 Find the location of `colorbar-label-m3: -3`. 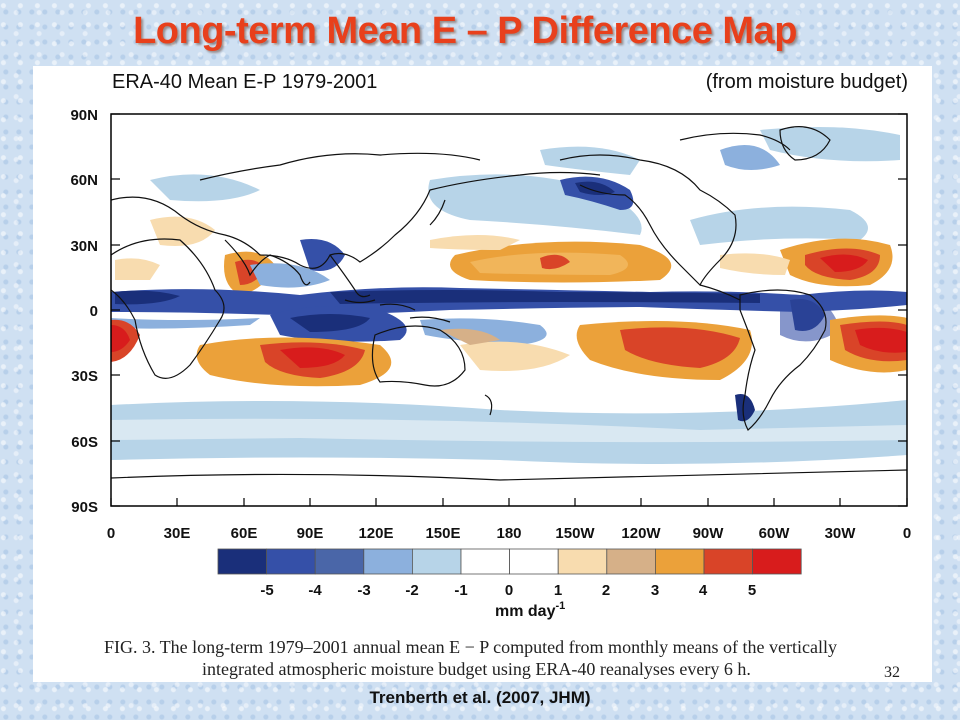

colorbar-label-m3: -3 is located at coordinates (363, 590).